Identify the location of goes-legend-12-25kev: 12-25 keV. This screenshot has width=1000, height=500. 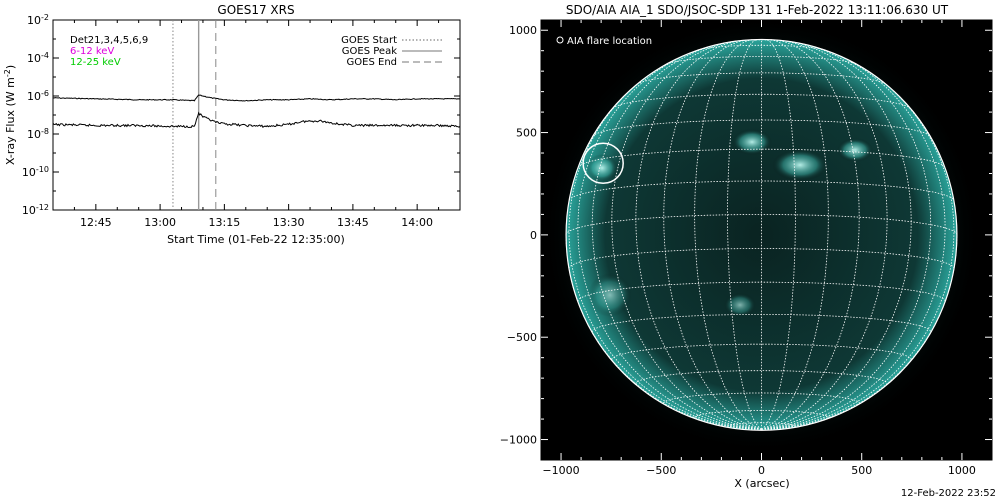
(95, 62).